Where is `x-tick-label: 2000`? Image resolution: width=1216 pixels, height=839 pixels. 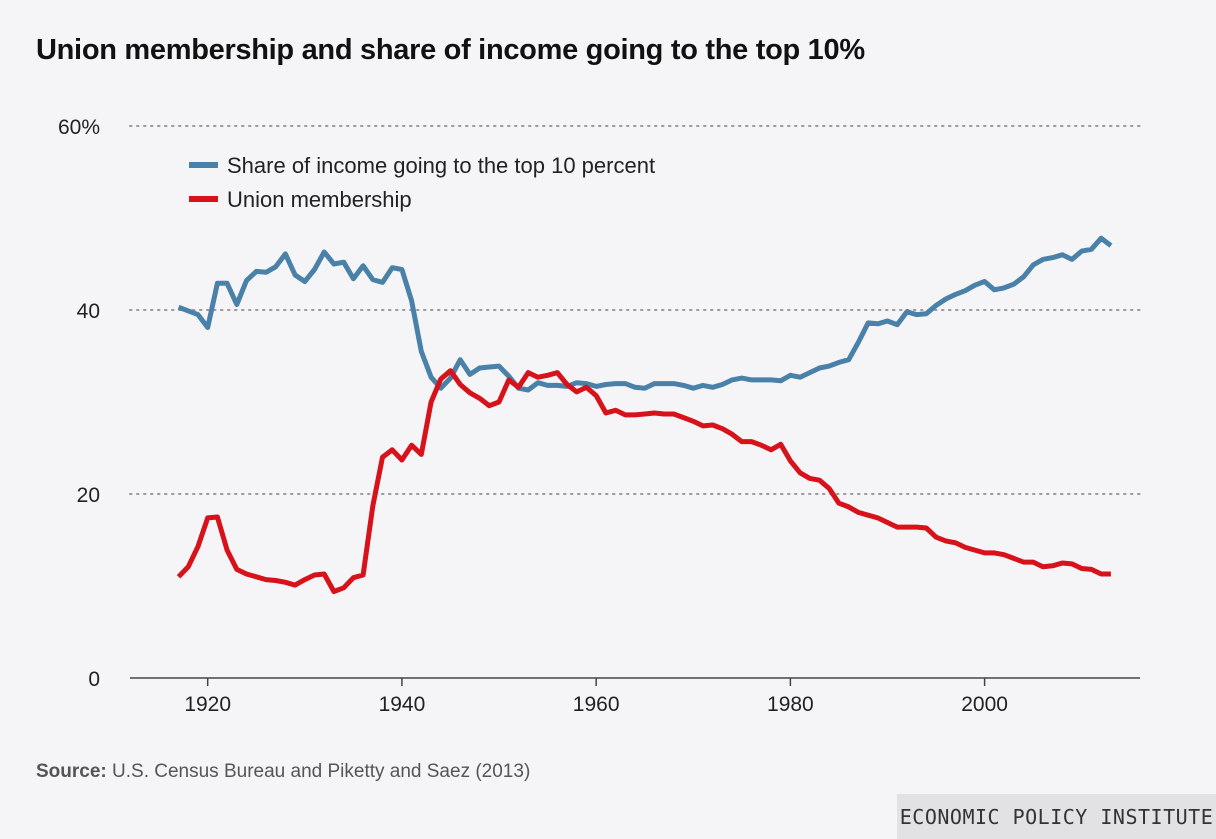
x-tick-label: 2000 is located at coordinates (984, 704).